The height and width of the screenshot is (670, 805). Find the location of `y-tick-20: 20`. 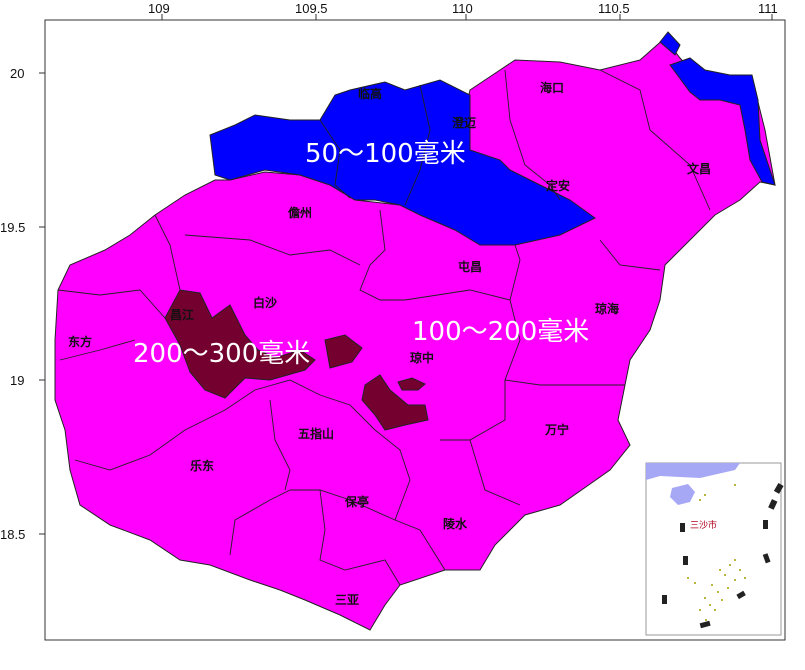

y-tick-20: 20 is located at coordinates (17, 73).